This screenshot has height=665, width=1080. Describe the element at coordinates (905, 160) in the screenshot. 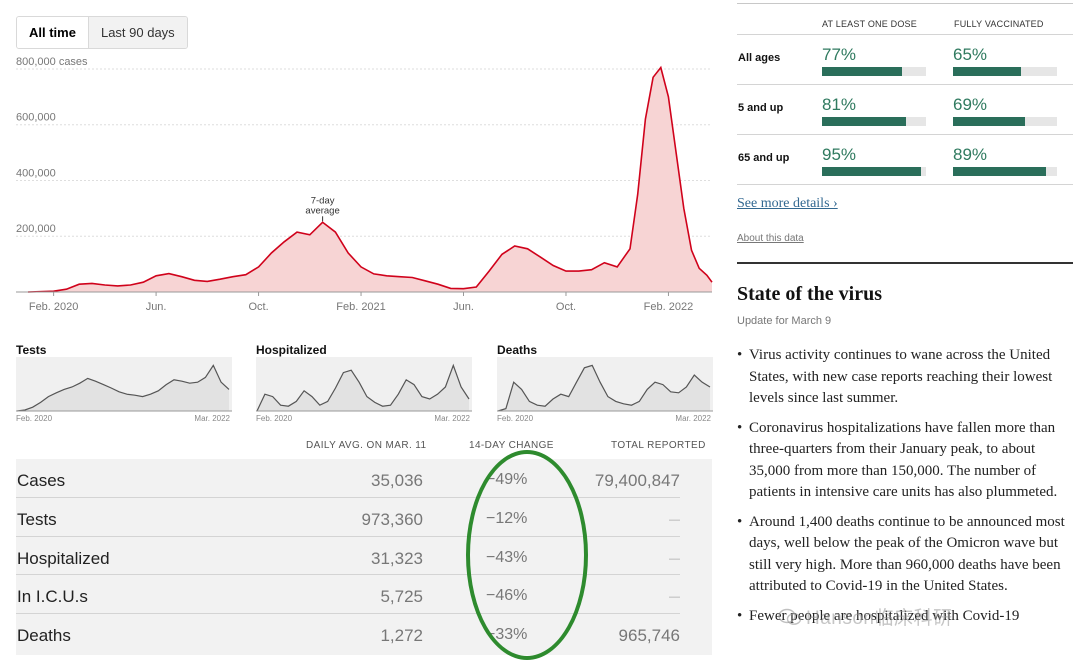

I see `vaccination-row: 65 and up 95% 89%` at that location.